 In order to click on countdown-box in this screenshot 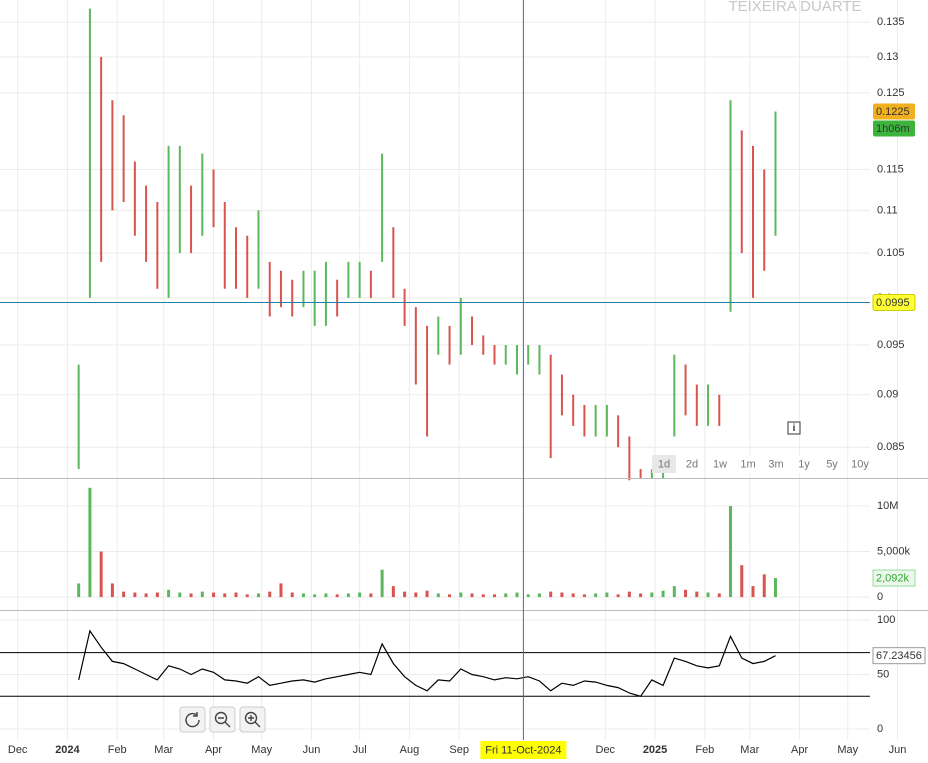, I will do `click(894, 128)`.